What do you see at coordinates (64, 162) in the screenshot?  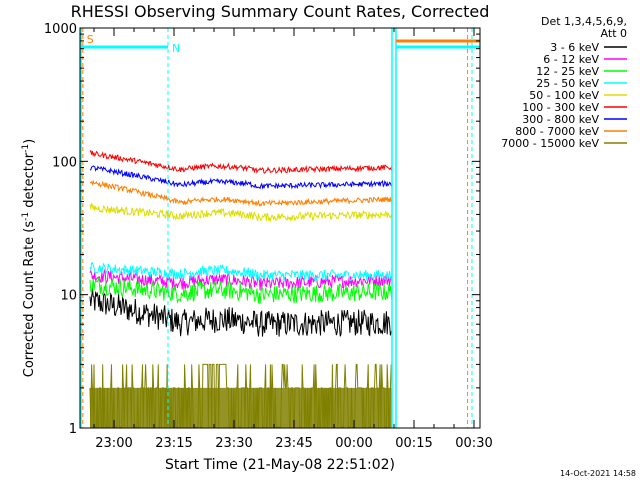 I see `y-tick-label: 100` at bounding box center [64, 162].